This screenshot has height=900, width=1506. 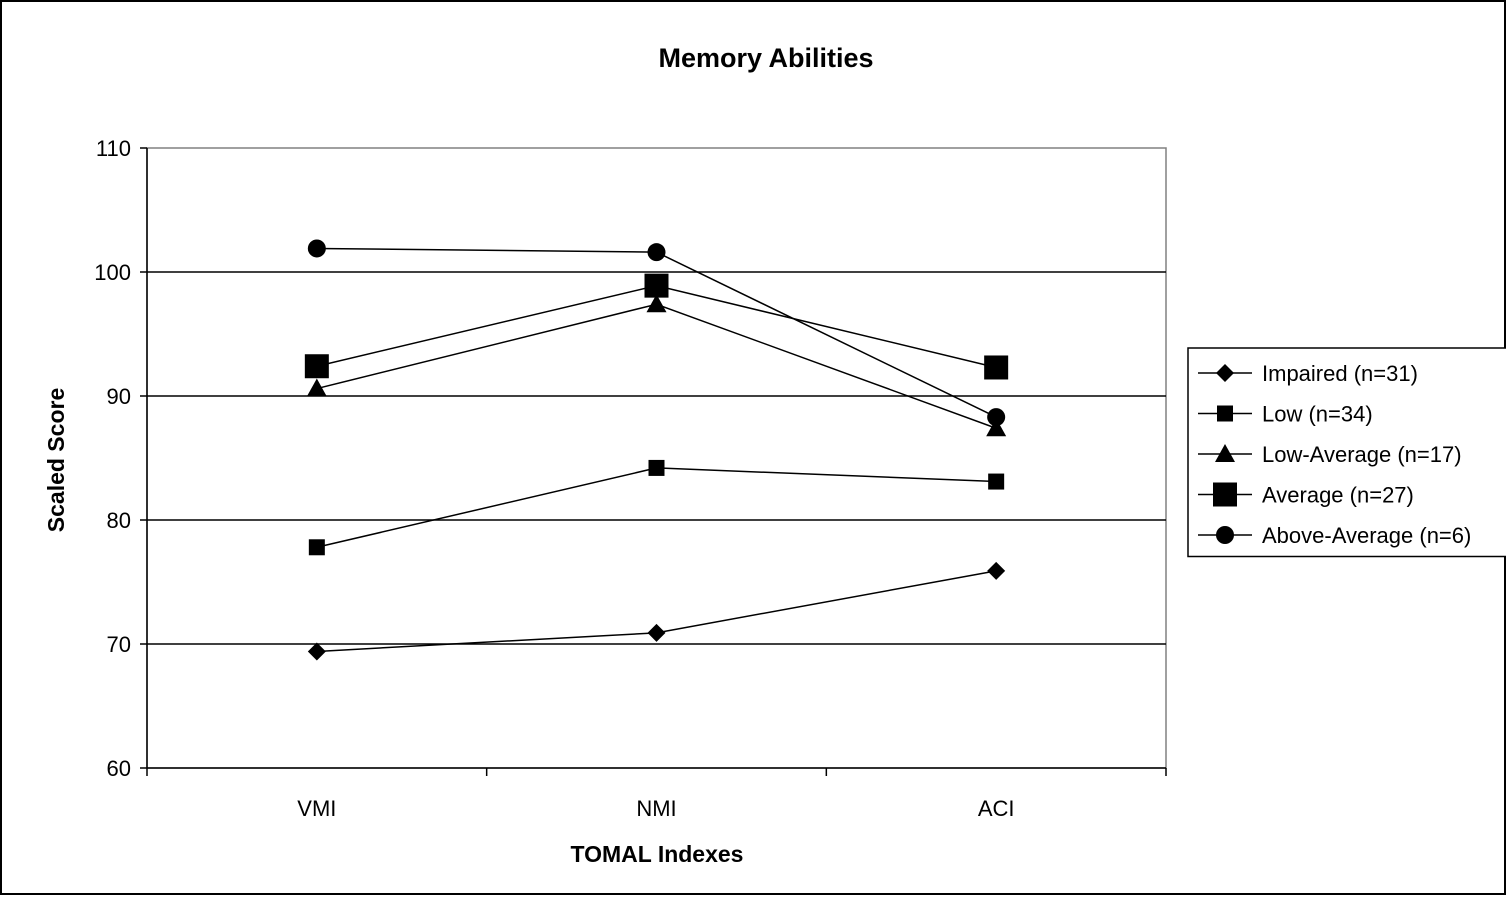 What do you see at coordinates (1362, 454) in the screenshot?
I see `legend-label: Low-Average (n=17)` at bounding box center [1362, 454].